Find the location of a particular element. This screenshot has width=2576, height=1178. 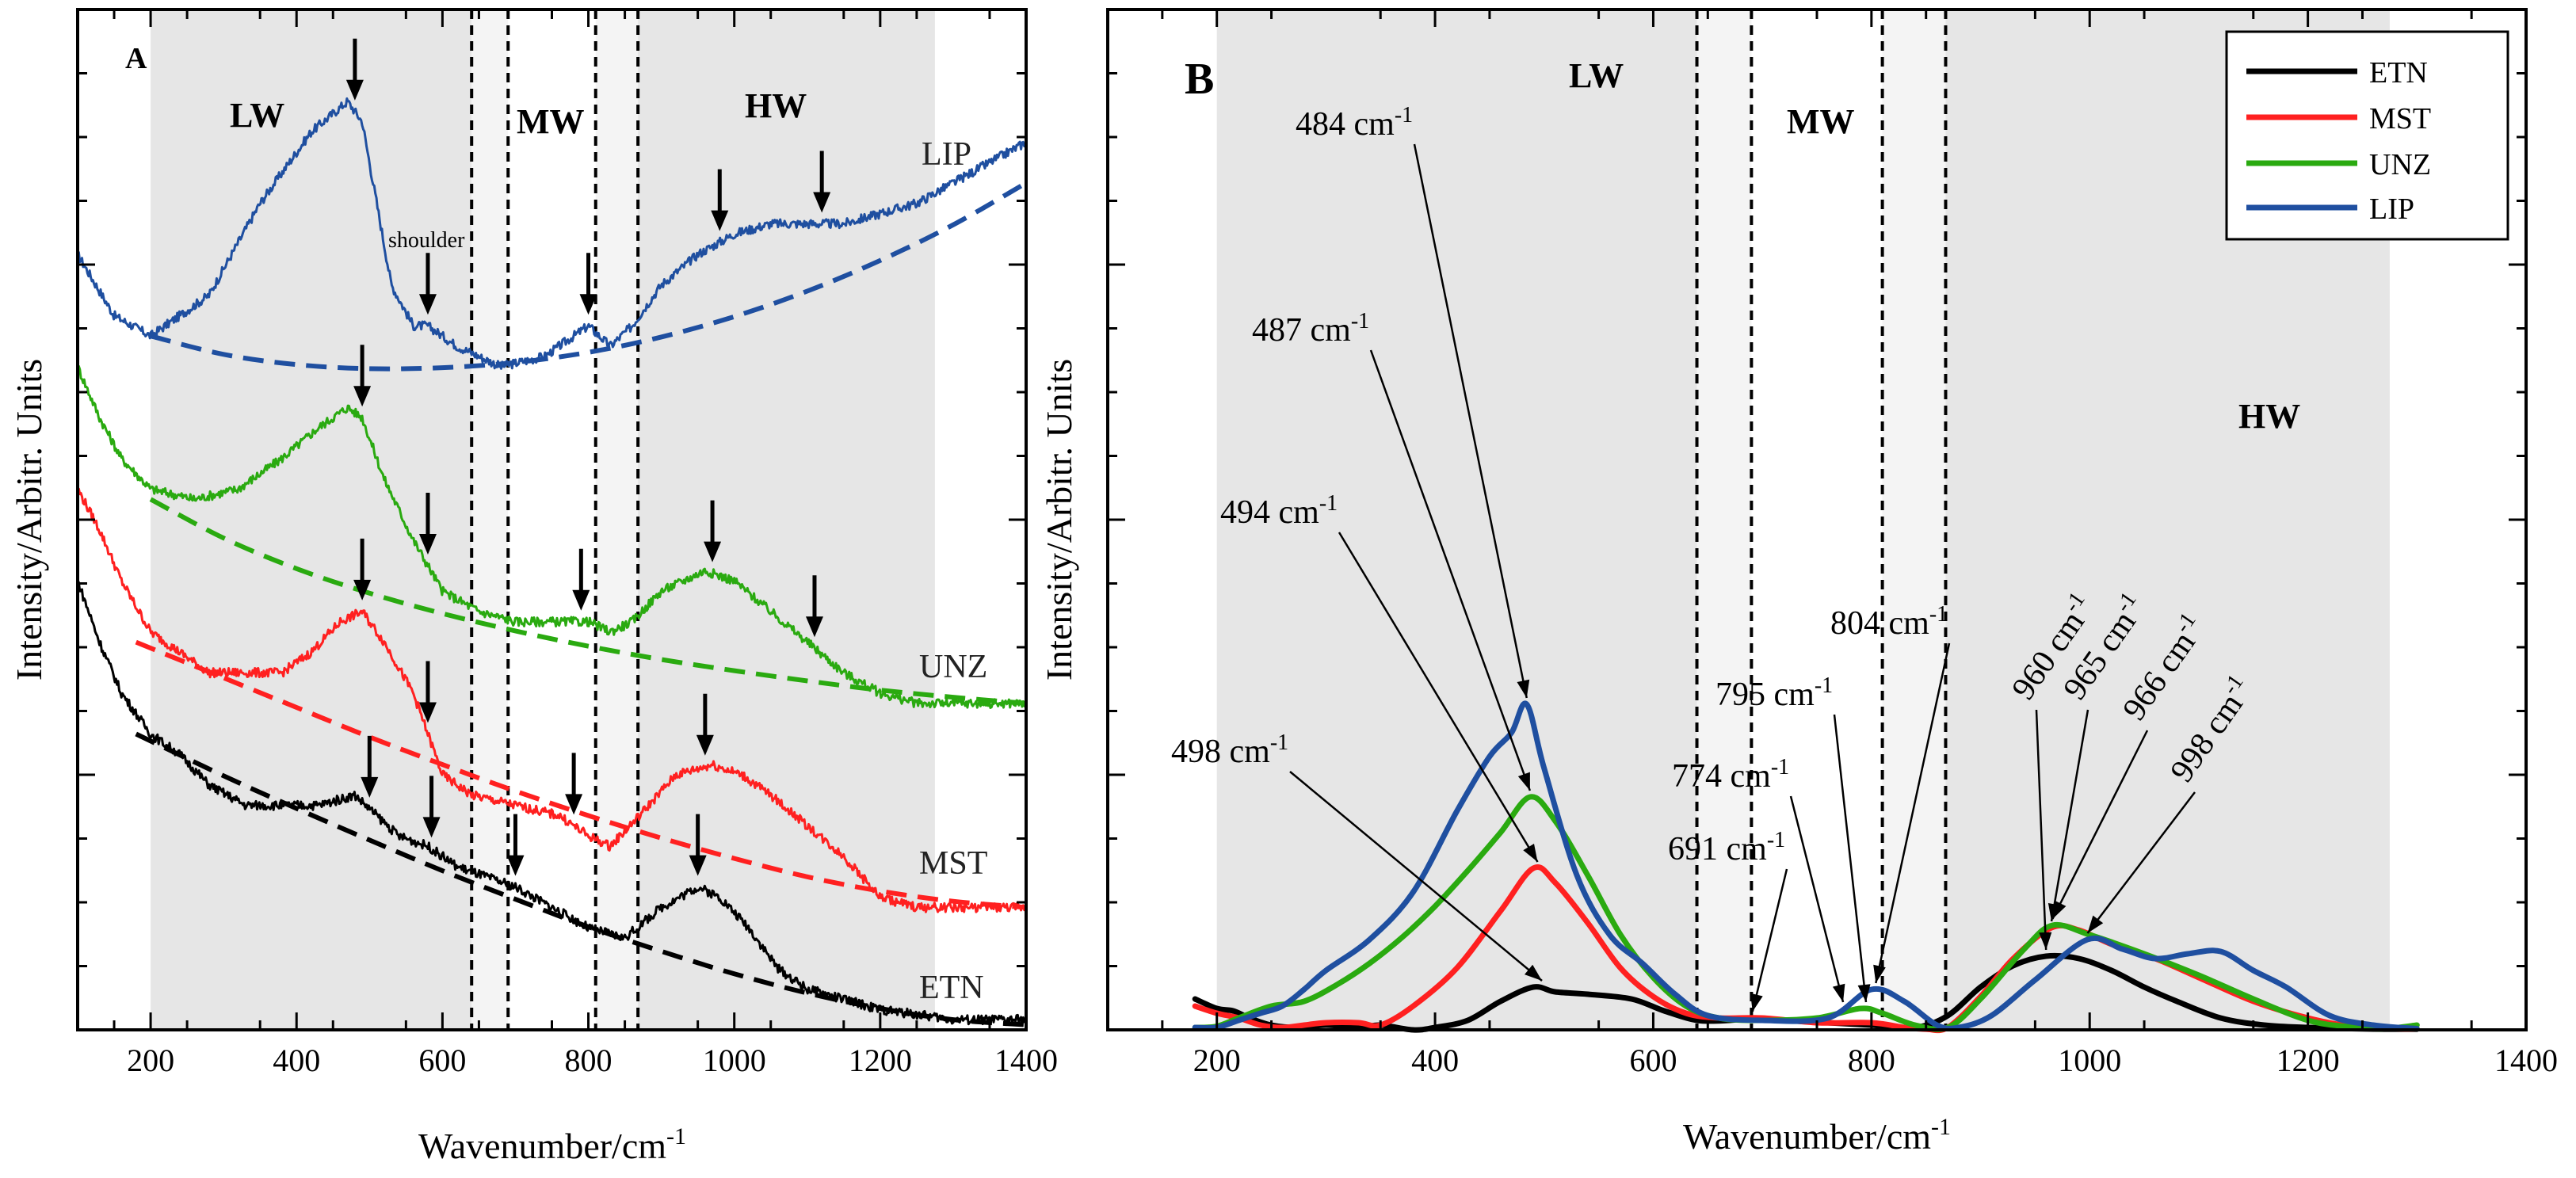

svg-text: 484 cm-1 is located at coordinates (1354, 123).